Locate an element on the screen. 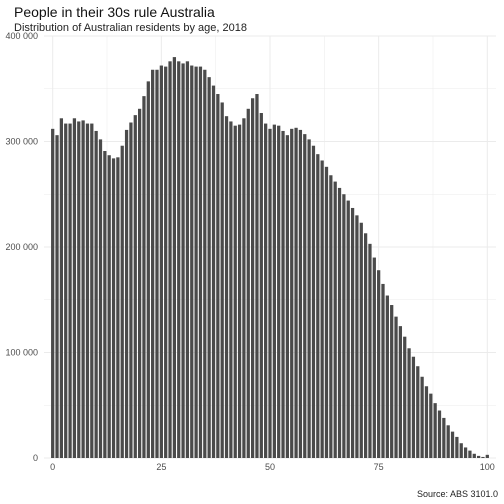  y-tick-label: 0 is located at coordinates (35, 458).